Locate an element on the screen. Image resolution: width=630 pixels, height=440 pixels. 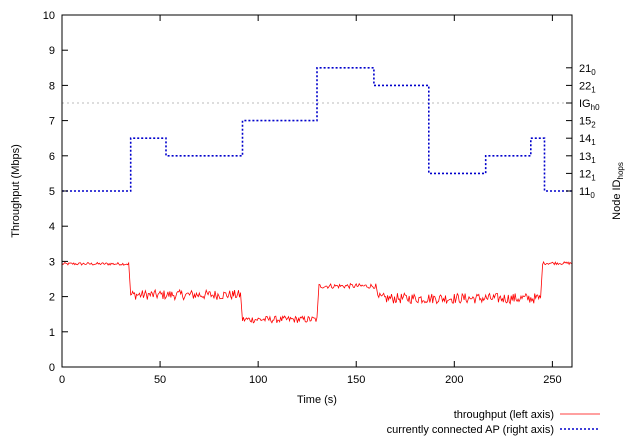
y2-tick-label: 110 is located at coordinates (587, 193).